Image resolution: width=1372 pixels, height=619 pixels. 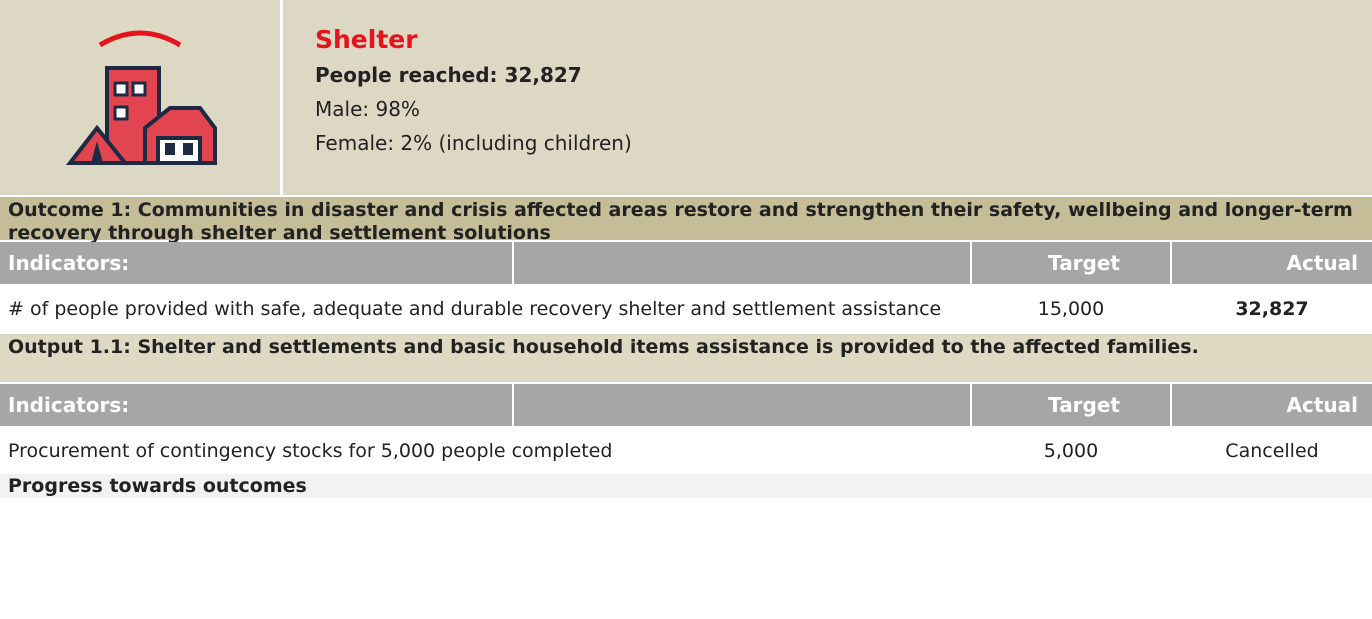 I want to click on icon-cell, so click(x=141, y=97).